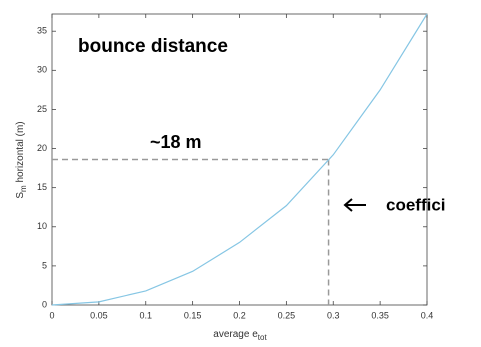  I want to click on y-tick-label: 35, so click(42, 31).